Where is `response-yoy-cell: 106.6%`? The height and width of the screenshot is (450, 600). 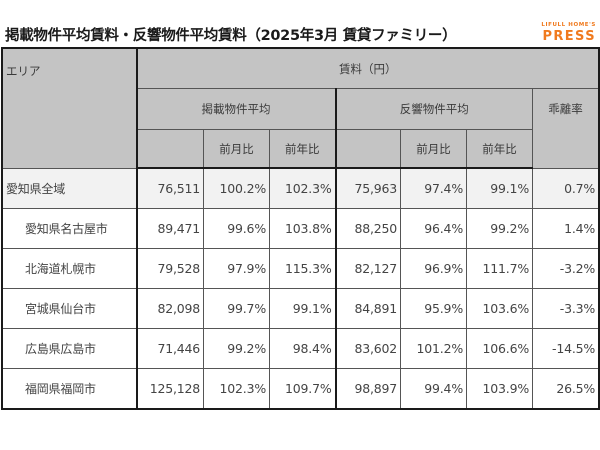 response-yoy-cell: 106.6% is located at coordinates (499, 348).